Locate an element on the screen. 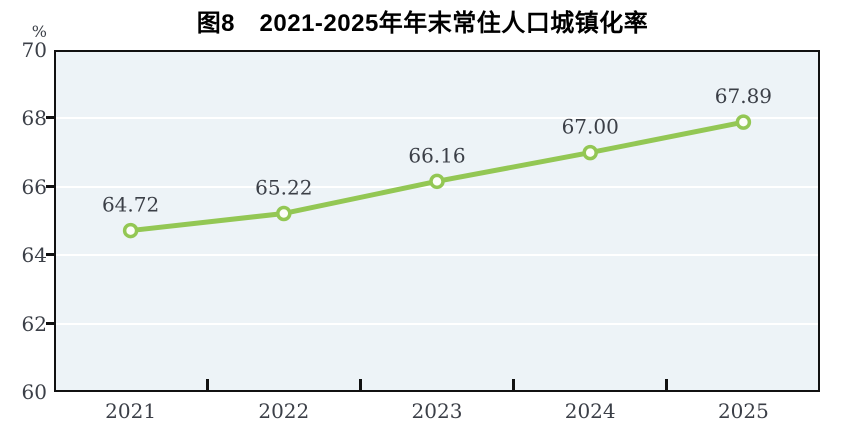  x-tick-label-2022: 2022 is located at coordinates (284, 411).